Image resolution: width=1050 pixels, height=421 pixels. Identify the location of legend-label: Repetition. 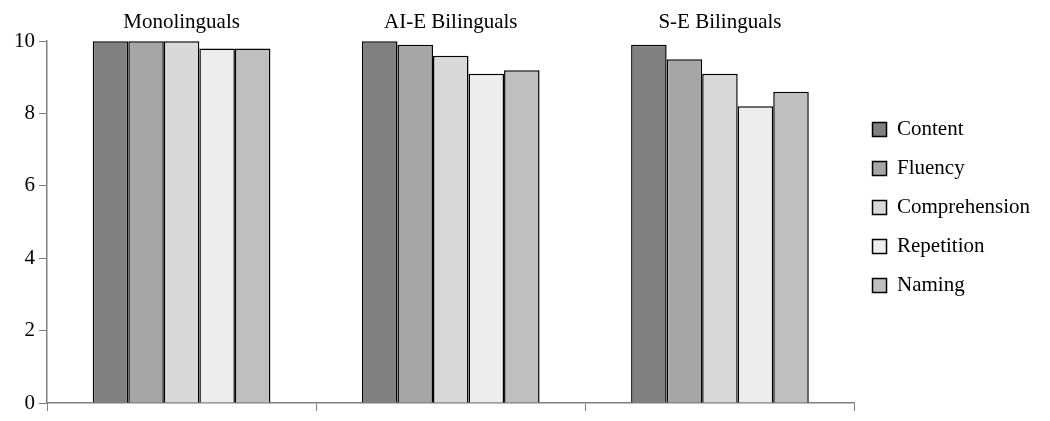
(941, 245).